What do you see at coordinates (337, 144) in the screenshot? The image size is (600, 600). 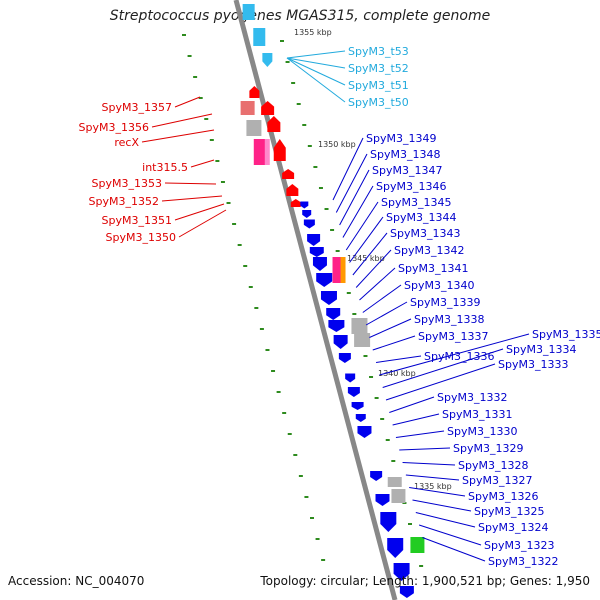 I see `scale-label: 1350 kbp` at bounding box center [337, 144].